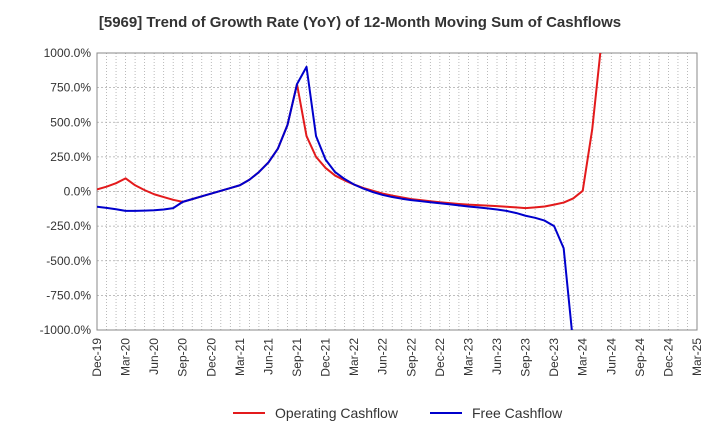  What do you see at coordinates (70, 157) in the screenshot?
I see `y-tick-label: 250.0%` at bounding box center [70, 157].